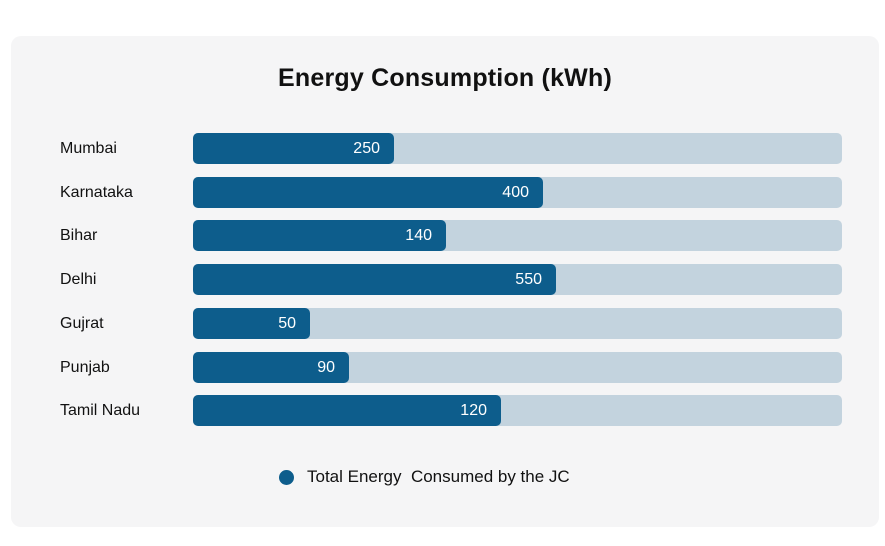 The width and height of the screenshot is (885, 546). I want to click on category-label: Tamil Nadu, so click(100, 410).